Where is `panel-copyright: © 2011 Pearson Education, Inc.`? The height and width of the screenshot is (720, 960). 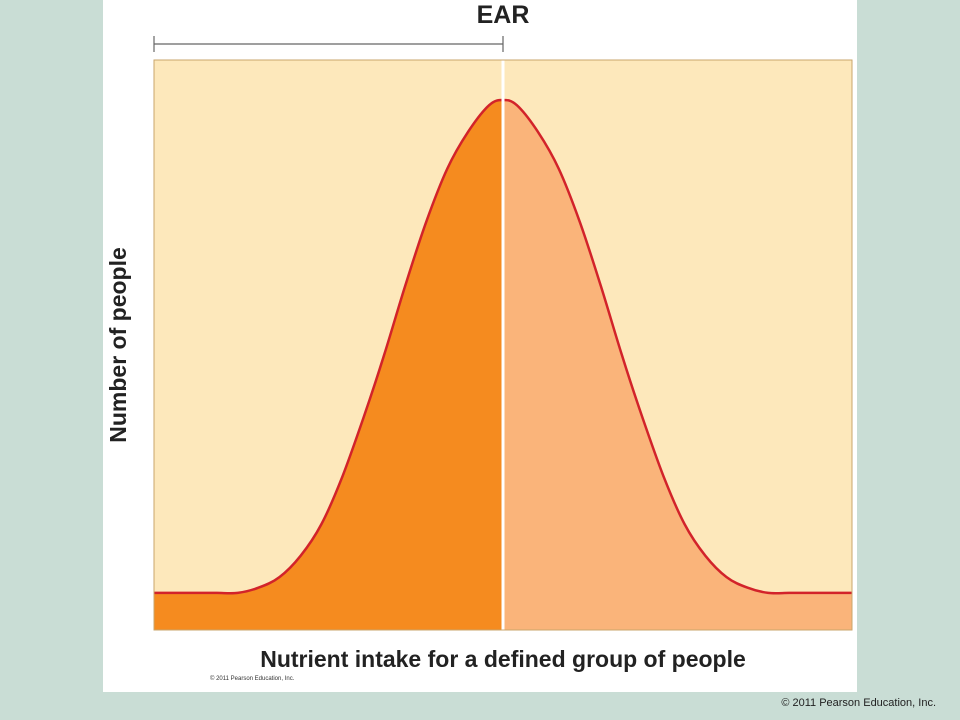
panel-copyright: © 2011 Pearson Education, Inc. is located at coordinates (252, 679).